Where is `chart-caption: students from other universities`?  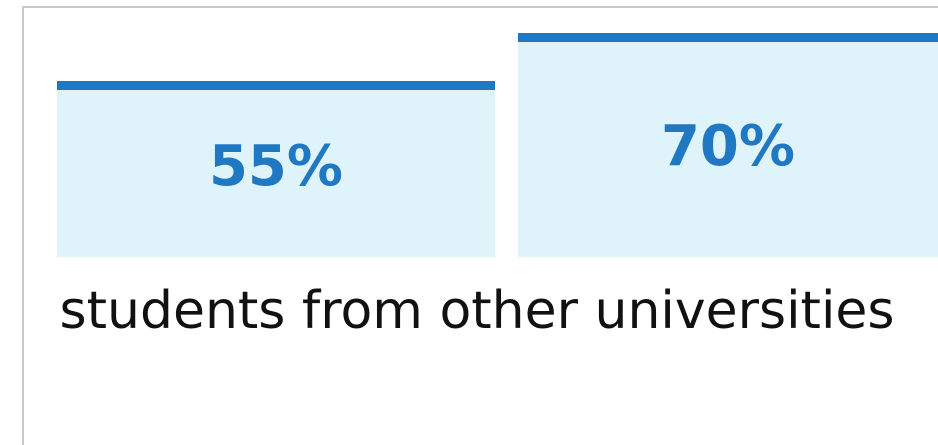
chart-caption: students from other universities is located at coordinates (477, 311).